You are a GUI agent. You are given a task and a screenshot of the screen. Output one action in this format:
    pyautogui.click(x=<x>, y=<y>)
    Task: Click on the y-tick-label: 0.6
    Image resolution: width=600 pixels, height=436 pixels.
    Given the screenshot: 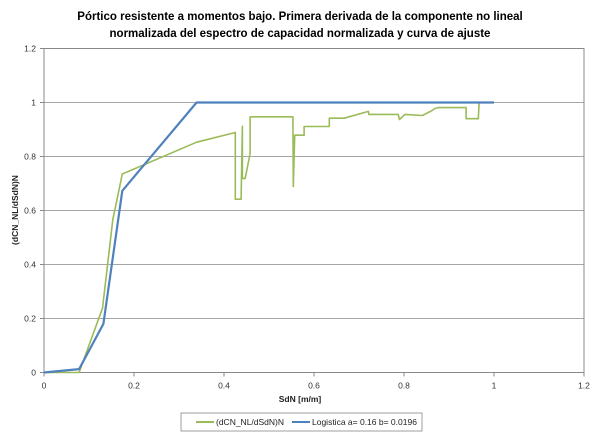 What is the action you would take?
    pyautogui.click(x=30, y=211)
    